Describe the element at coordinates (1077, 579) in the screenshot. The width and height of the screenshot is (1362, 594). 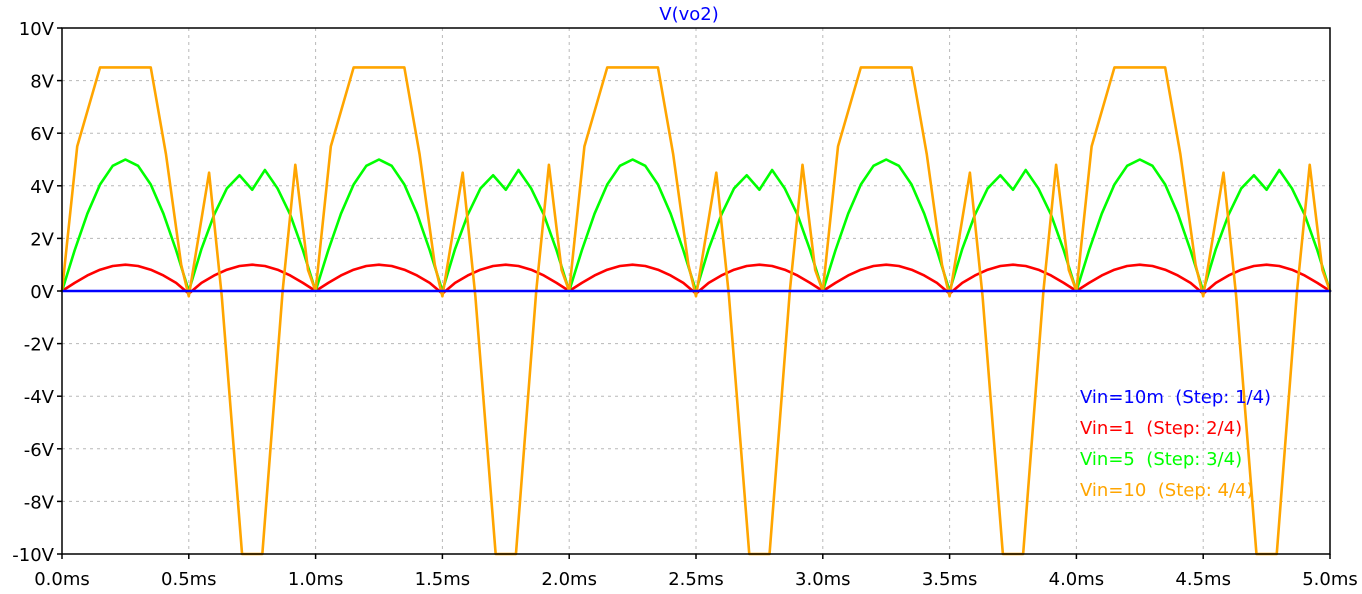
I see `x-tick-label: 4.0ms` at that location.